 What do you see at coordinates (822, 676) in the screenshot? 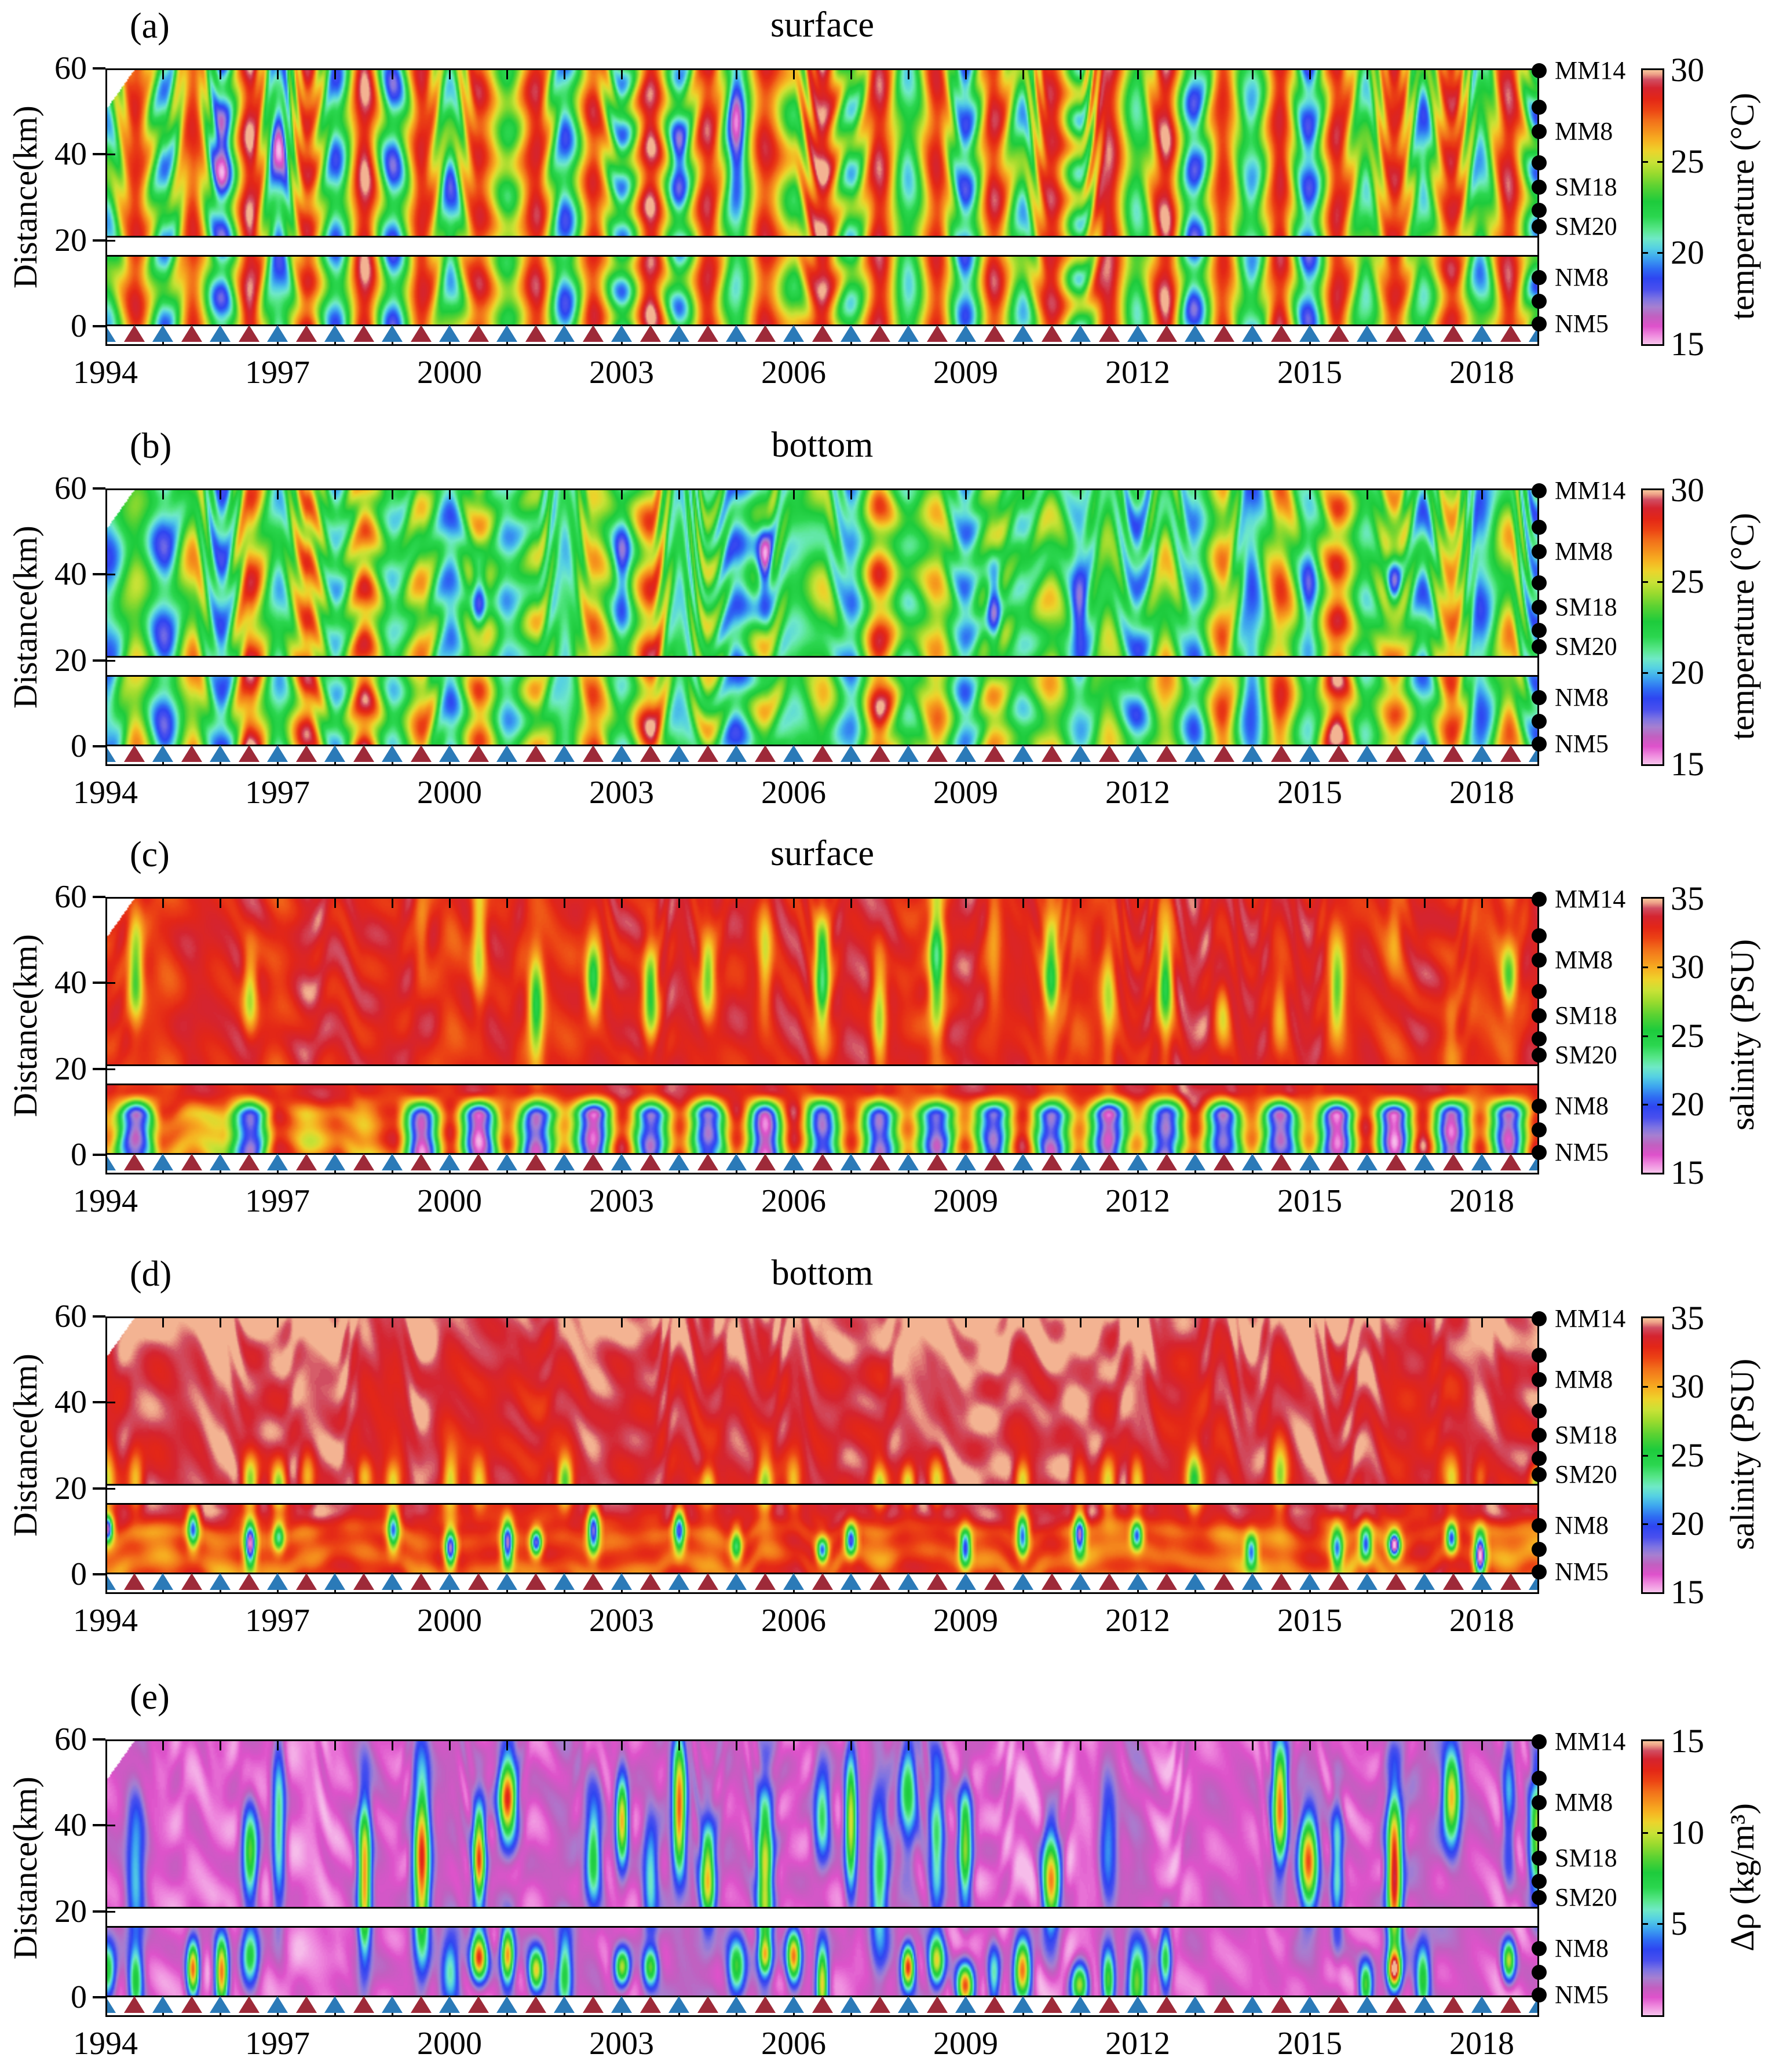
I see `band-gap-bottom-line` at bounding box center [822, 676].